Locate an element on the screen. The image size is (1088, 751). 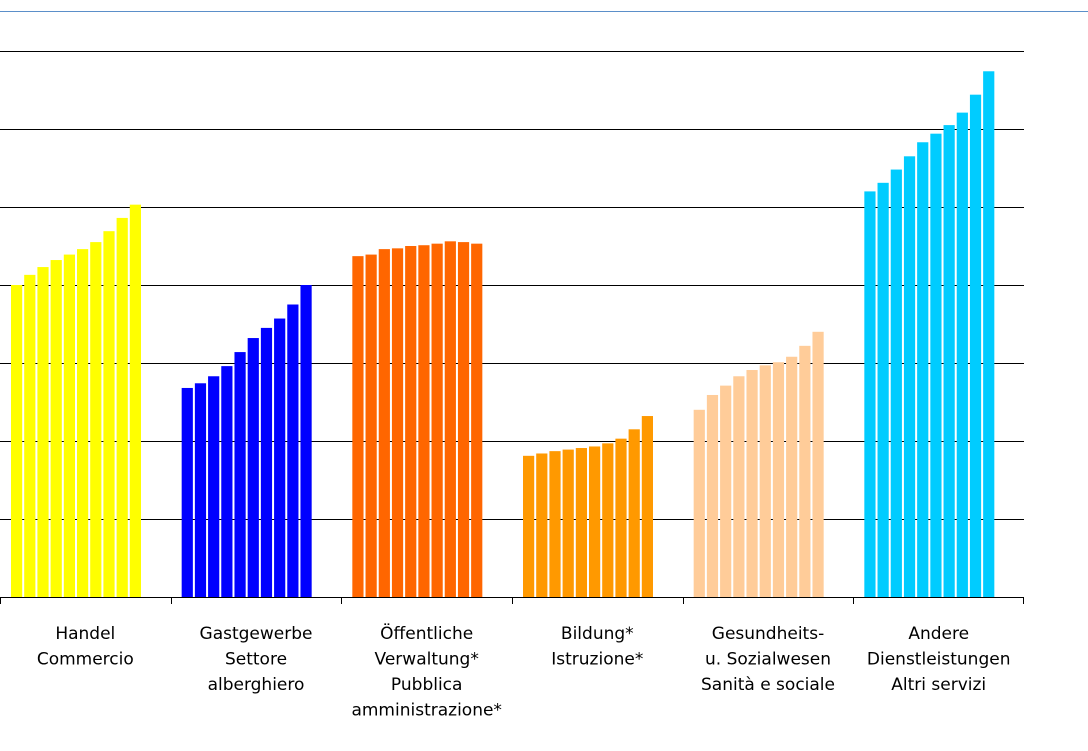
x-tick-label-line: Bildung* is located at coordinates (597, 634).